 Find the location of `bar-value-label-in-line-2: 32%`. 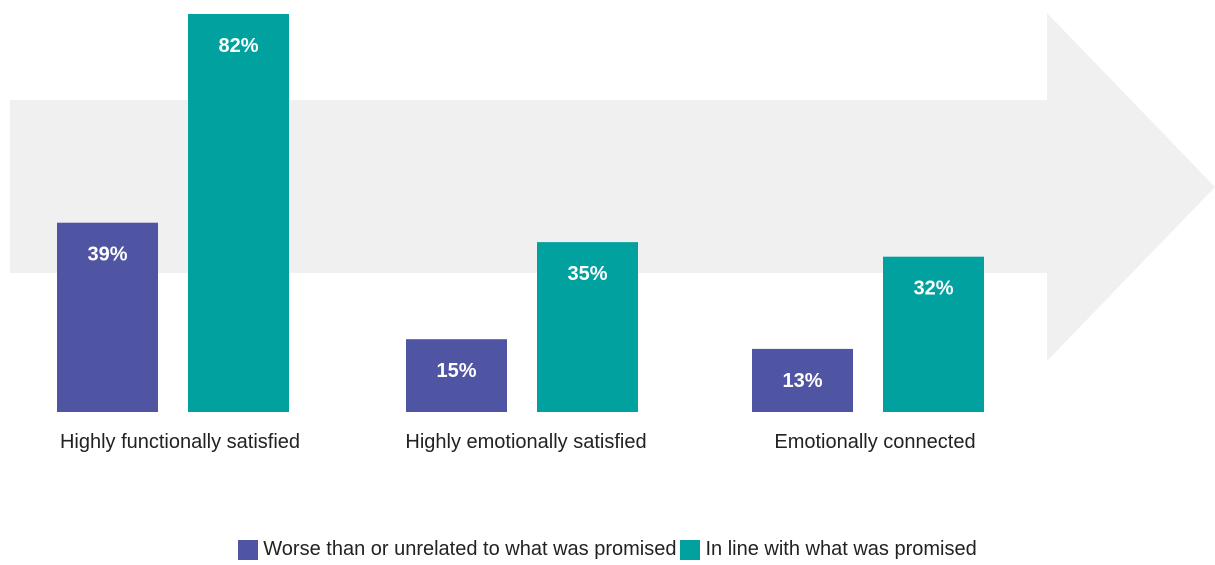

bar-value-label-in-line-2: 32% is located at coordinates (933, 289).